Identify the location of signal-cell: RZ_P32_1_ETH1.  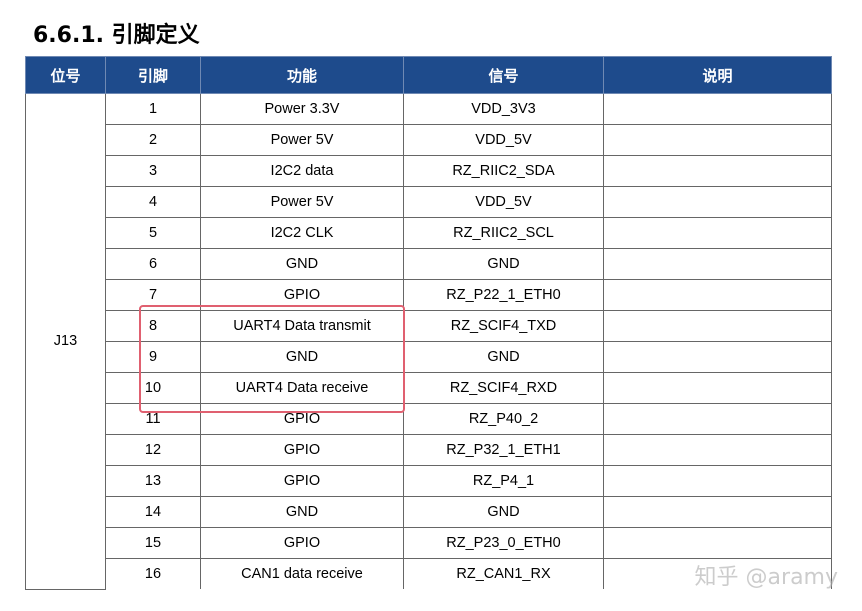
(503, 450).